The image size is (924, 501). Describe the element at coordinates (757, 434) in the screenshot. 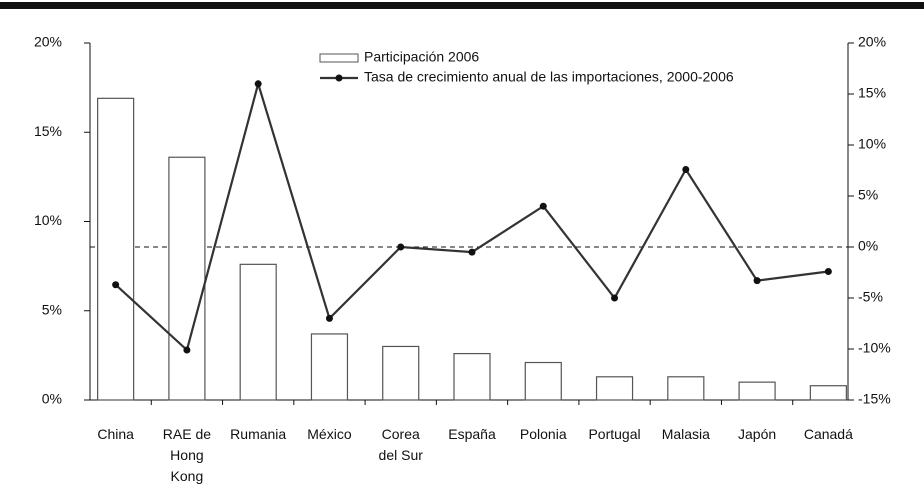

I see `x-tick-label: Japón` at that location.